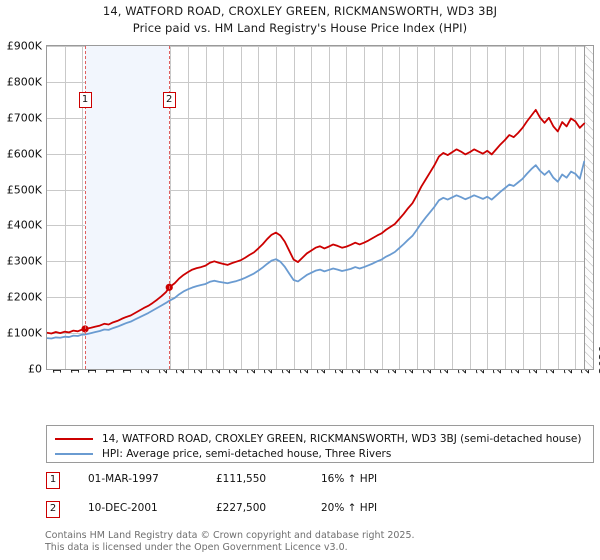  Describe the element at coordinates (74, 438) in the screenshot. I see `legend-swatch-price` at that location.